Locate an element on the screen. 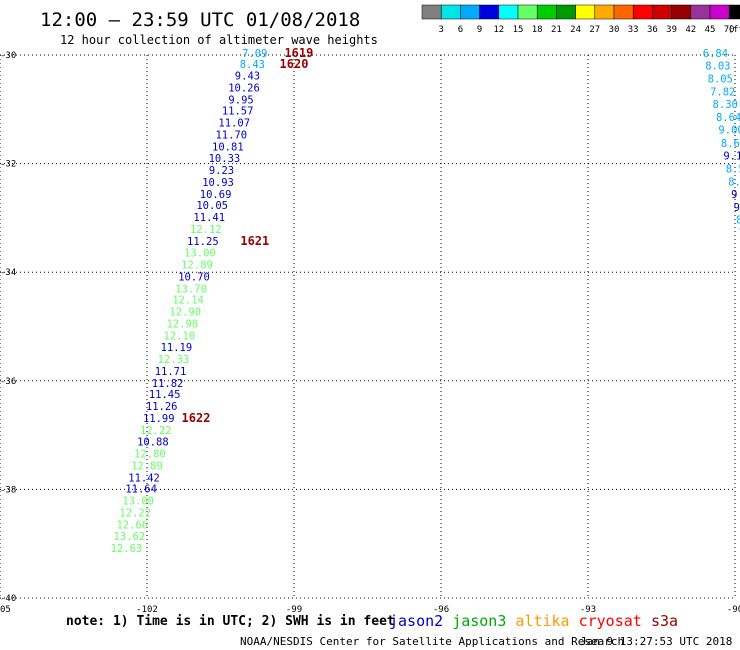  wave-height-label: 10.88 is located at coordinates (153, 442).